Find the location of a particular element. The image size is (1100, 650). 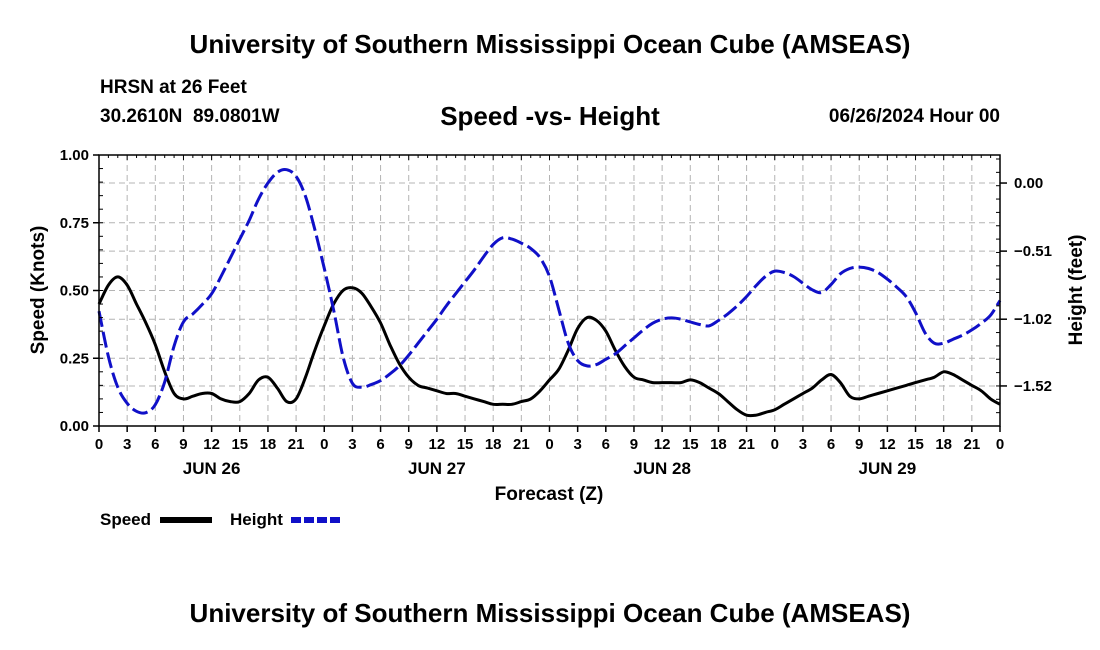

chart-title: Speed -vs- Height is located at coordinates (550, 116).